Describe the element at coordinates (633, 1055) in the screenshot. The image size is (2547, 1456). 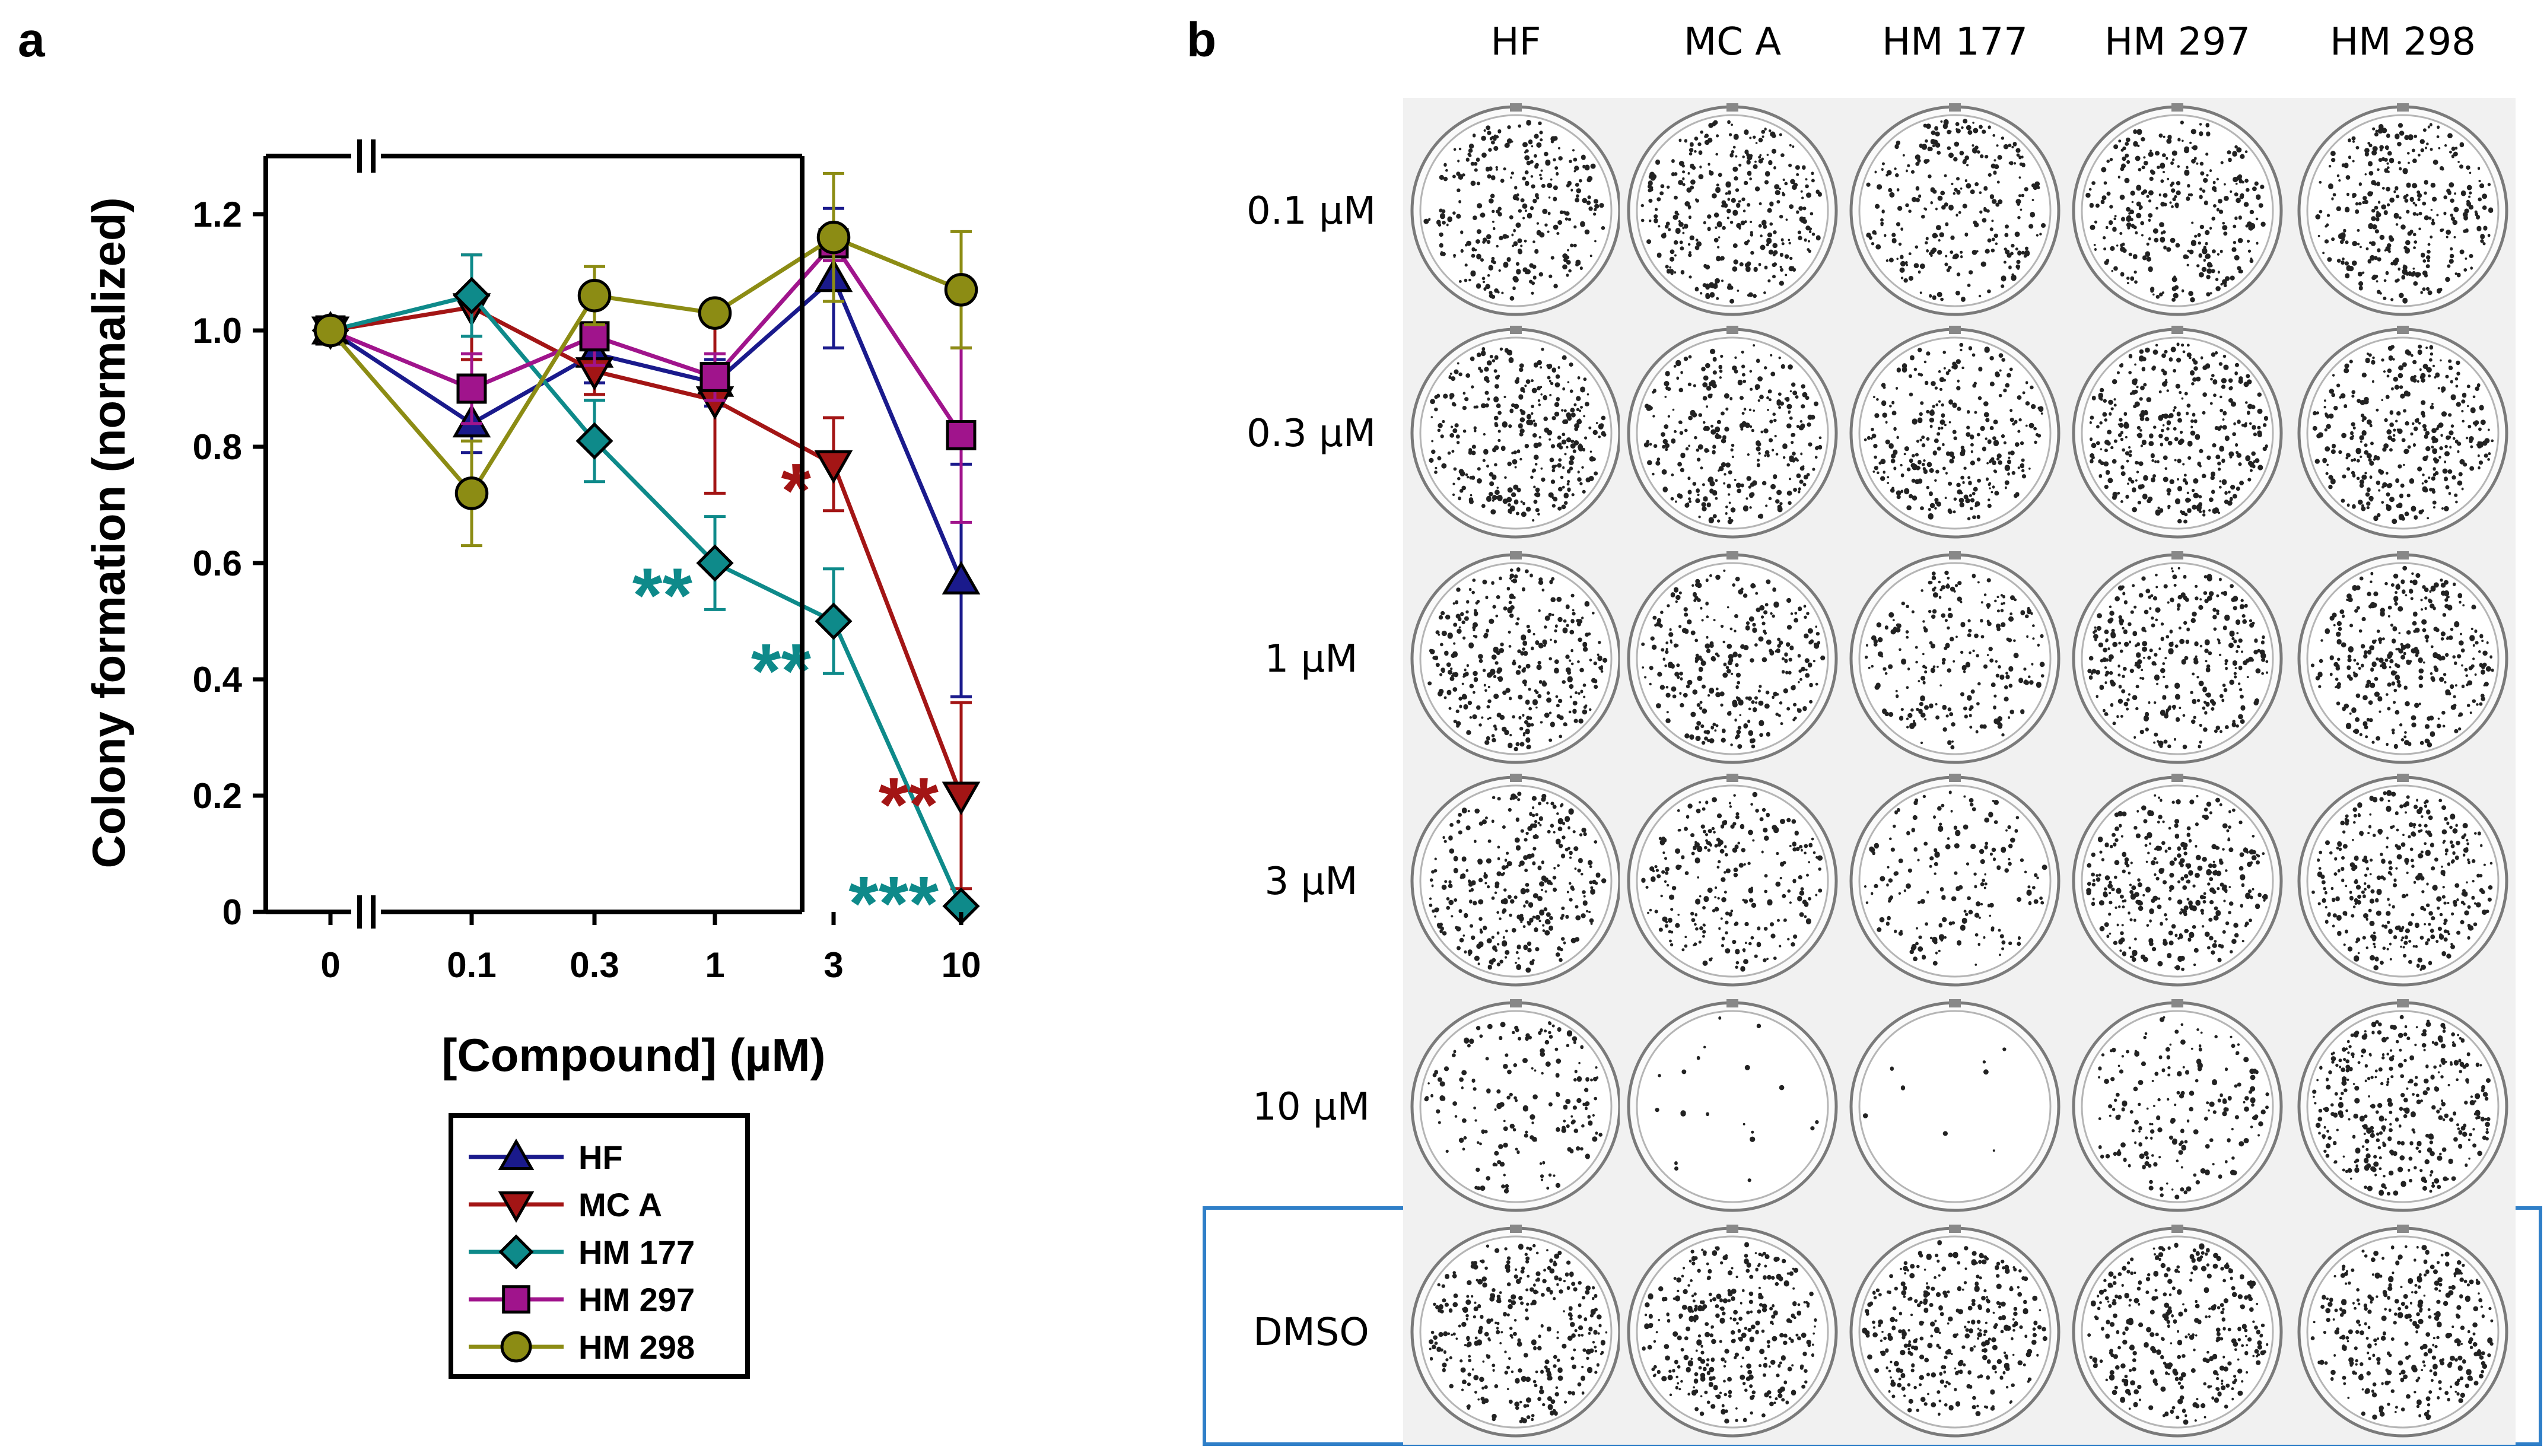
I see `x-axis-title: [Compound] (µM)` at that location.